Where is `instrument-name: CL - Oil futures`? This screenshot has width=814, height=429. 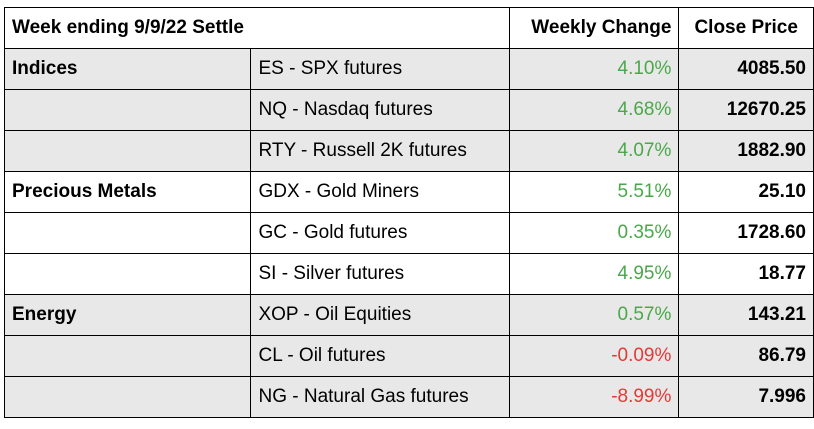
instrument-name: CL - Oil futures is located at coordinates (380, 356).